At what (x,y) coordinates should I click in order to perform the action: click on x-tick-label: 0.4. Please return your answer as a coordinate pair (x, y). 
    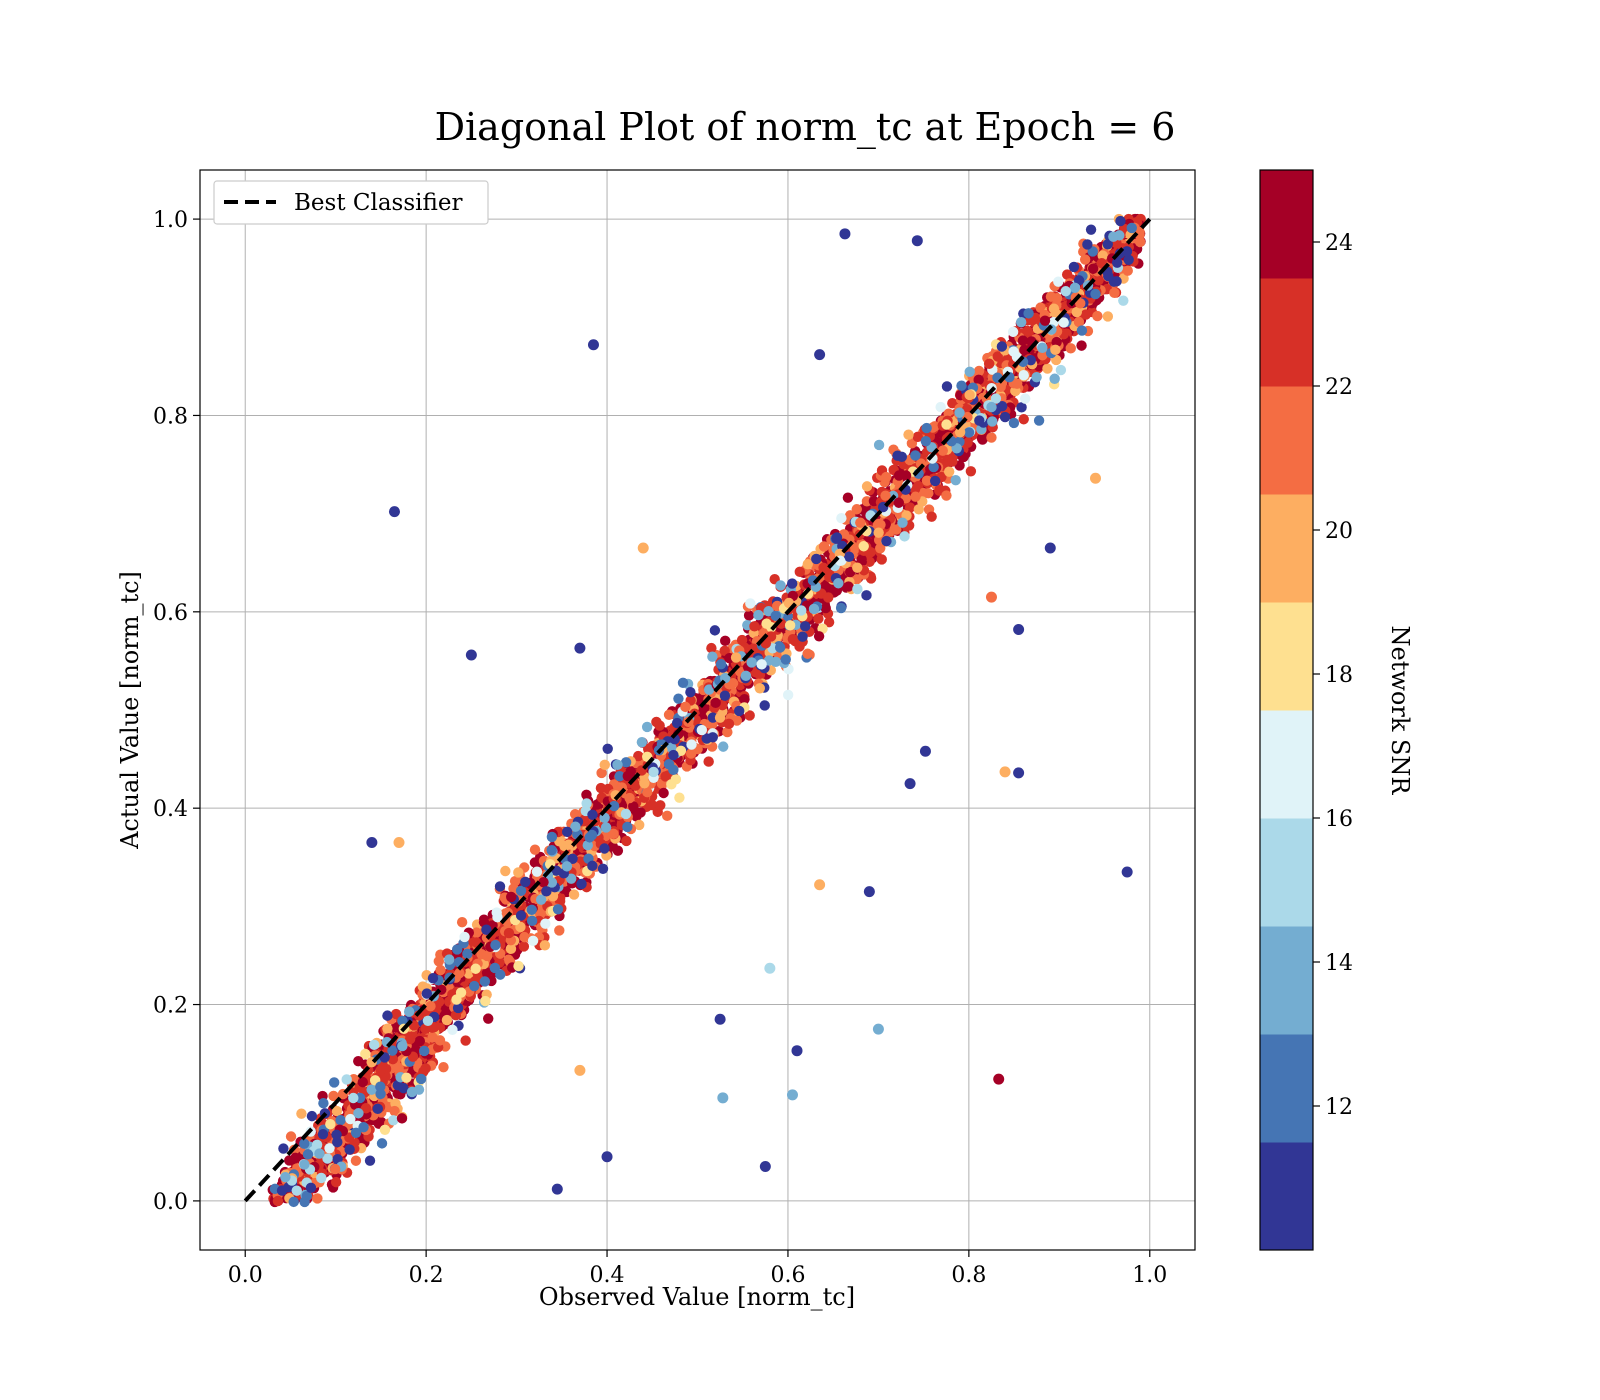
    Looking at the image, I should click on (607, 1275).